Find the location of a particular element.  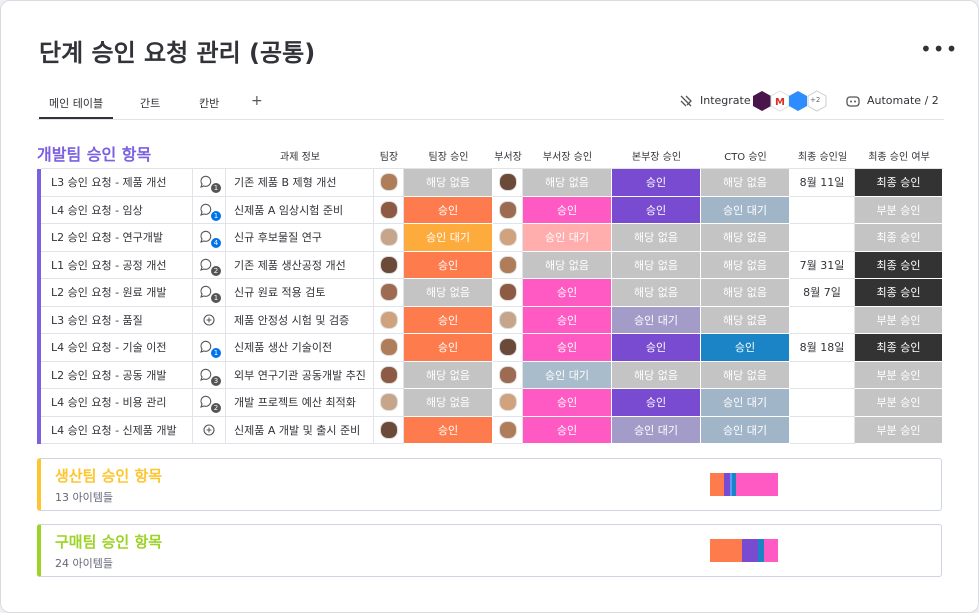

more-menu: ••• is located at coordinates (939, 49).